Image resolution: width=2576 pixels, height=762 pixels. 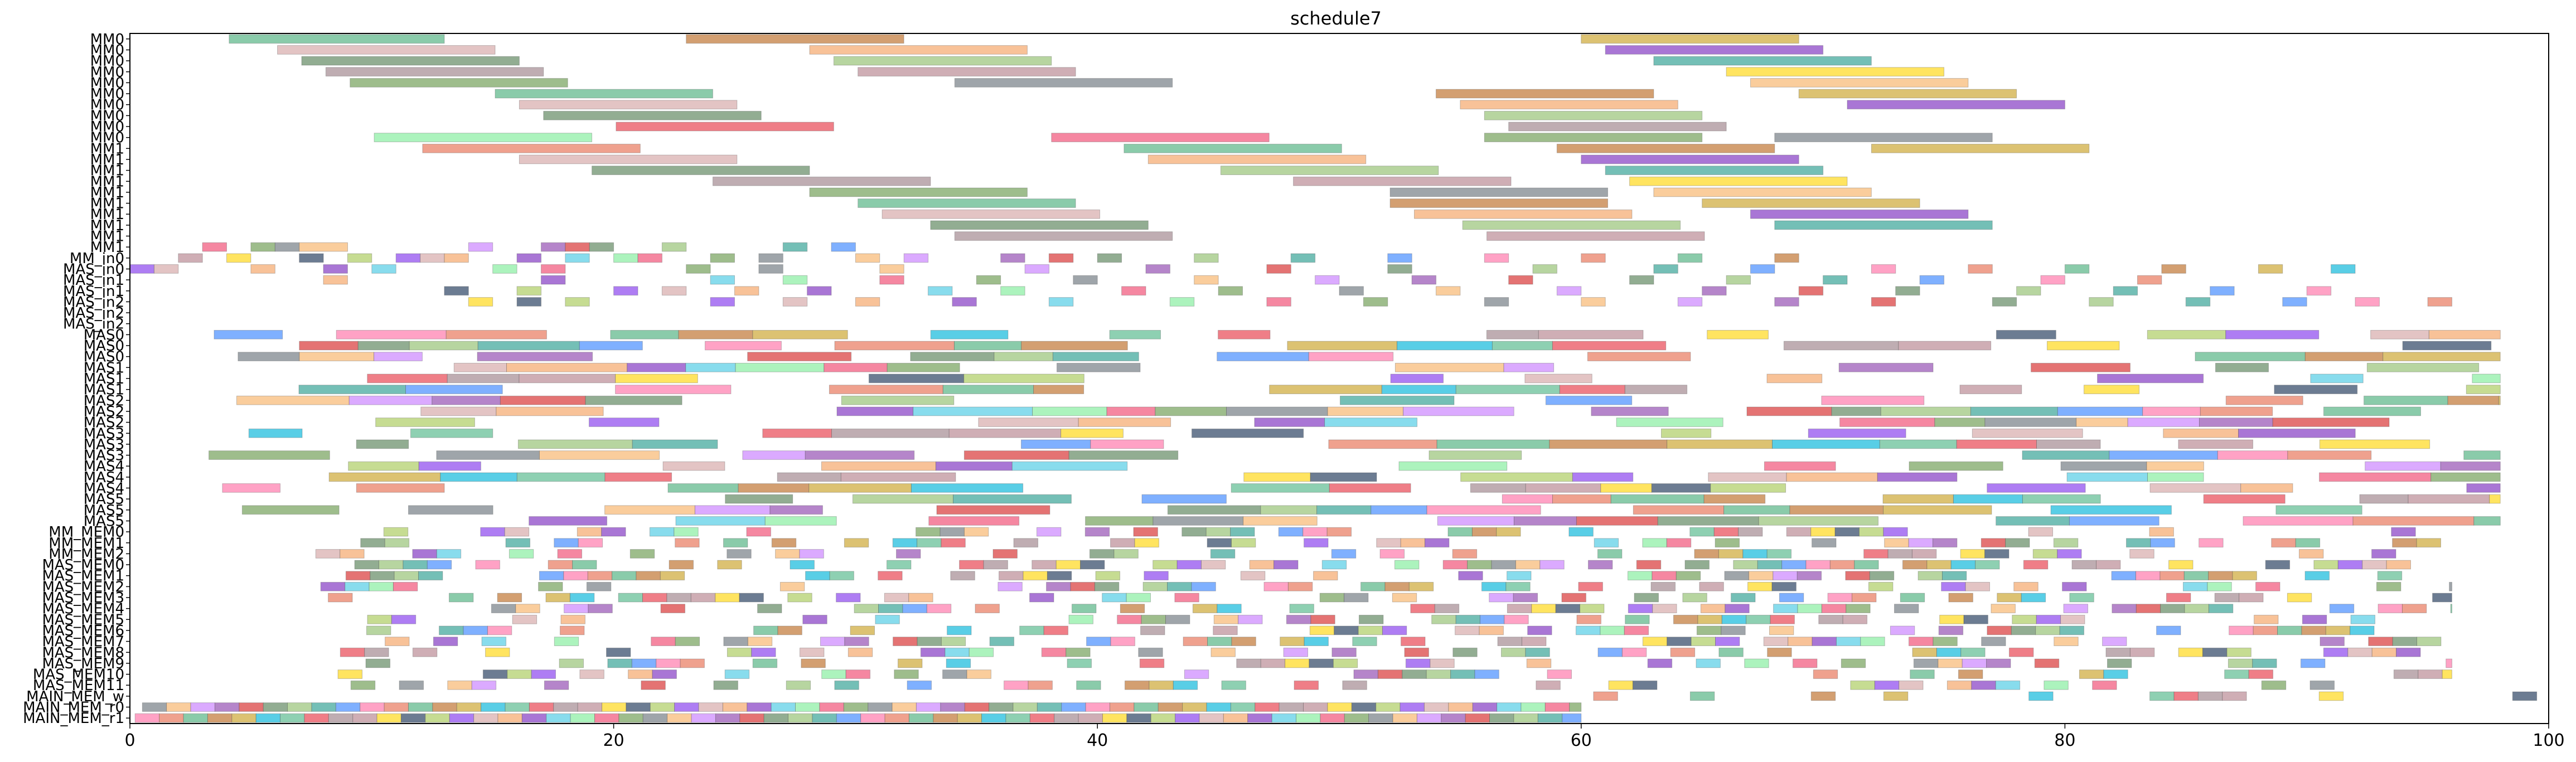 I want to click on y-tick-label: MAS_MEM0, so click(x=83, y=565).